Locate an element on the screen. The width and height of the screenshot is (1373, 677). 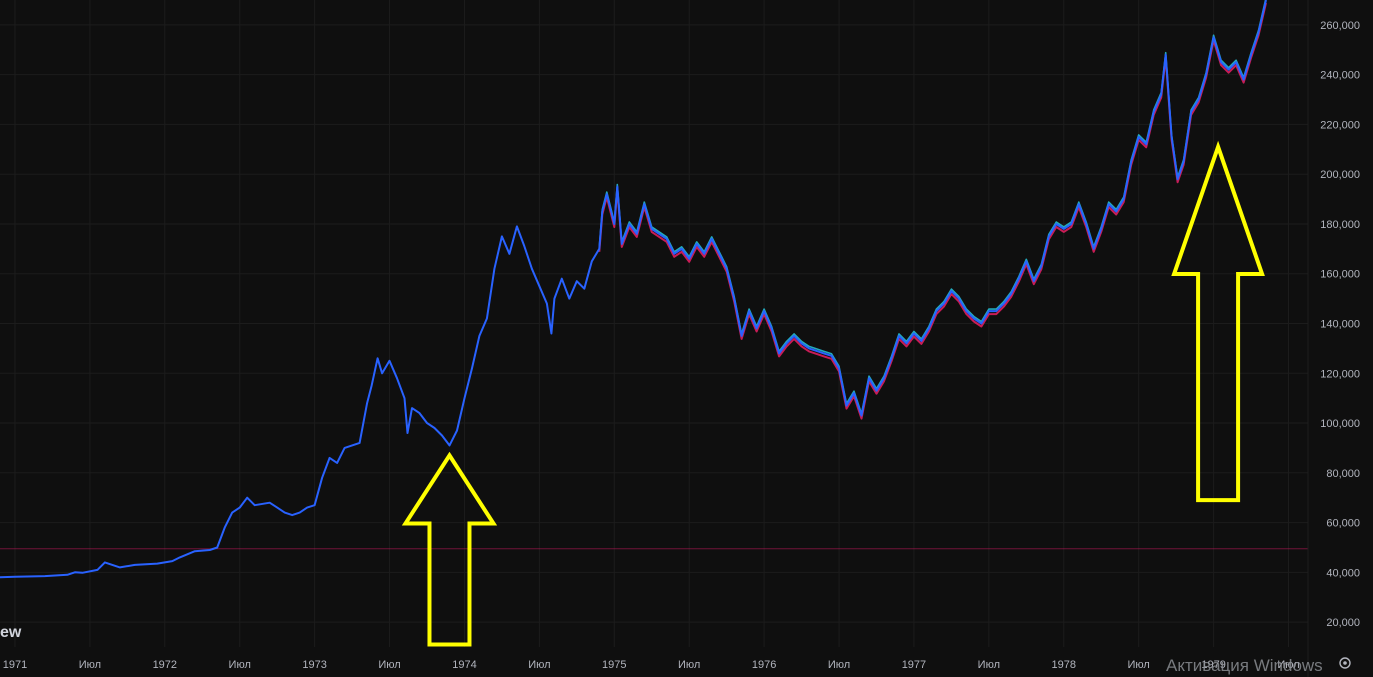
y-tick-label: 20,000 is located at coordinates (1343, 623).